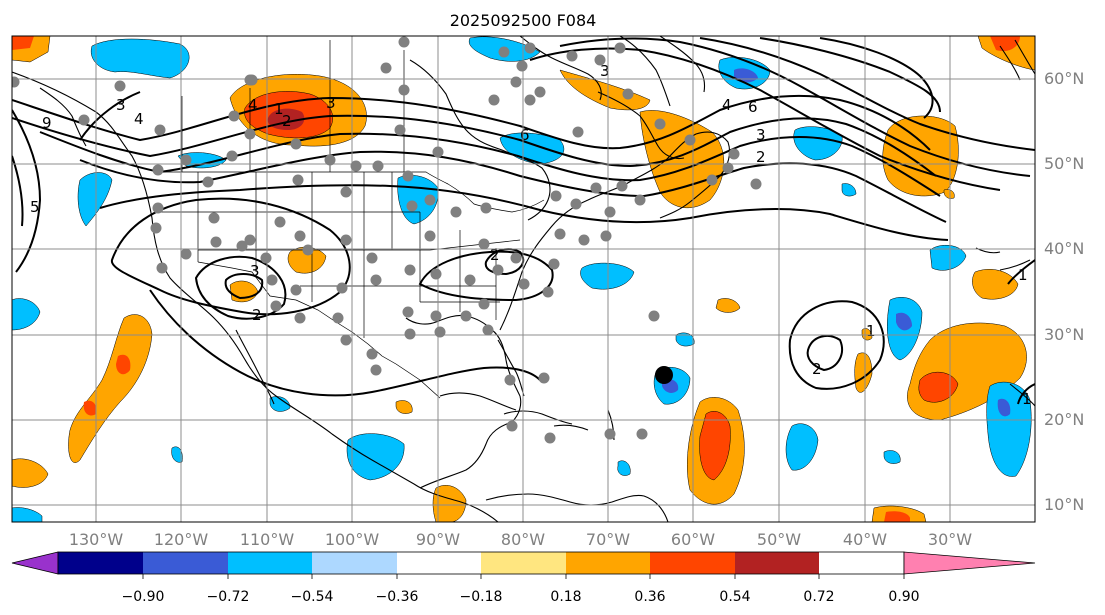  What do you see at coordinates (96, 539) in the screenshot?
I see `lon-label: 130°W` at bounding box center [96, 539].